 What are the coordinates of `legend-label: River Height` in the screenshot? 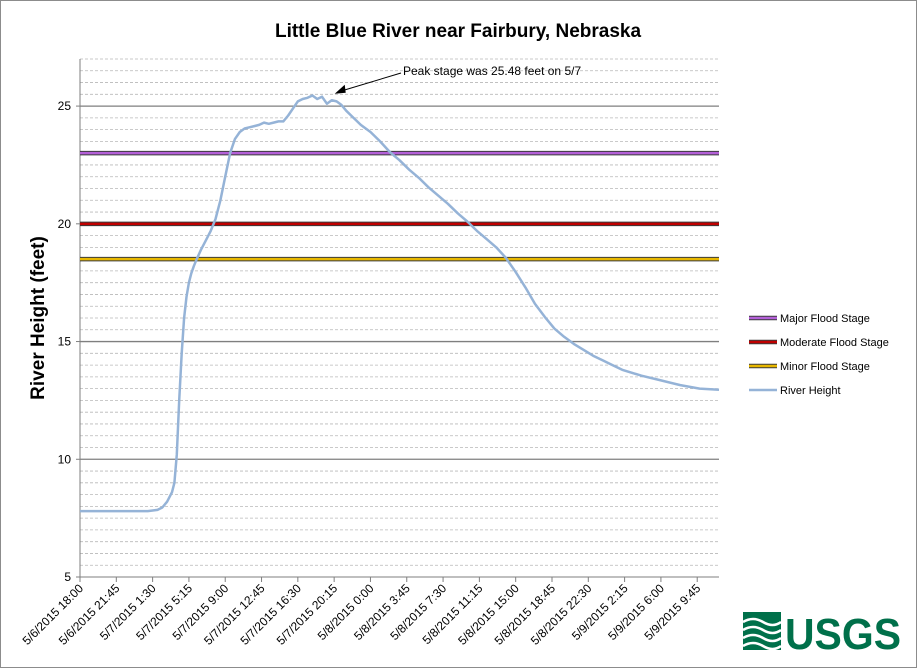 It's located at (810, 391).